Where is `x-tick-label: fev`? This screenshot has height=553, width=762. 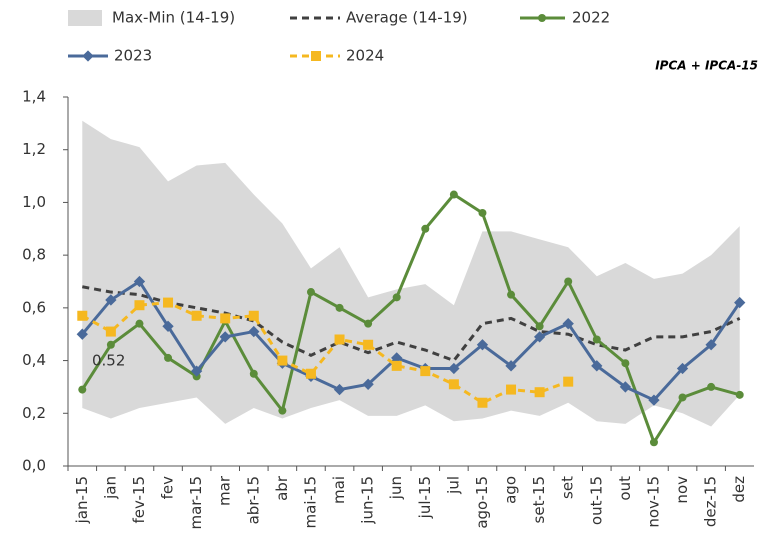 x-tick-label: fev is located at coordinates (168, 488).